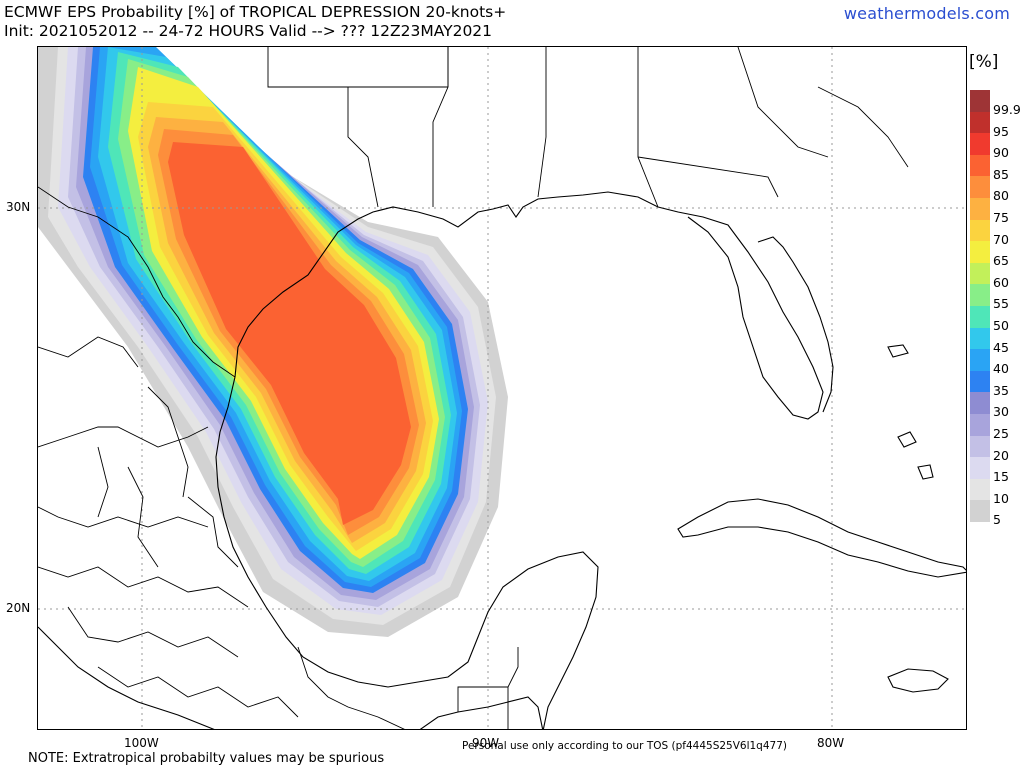 The image size is (1024, 768). I want to click on site-link: weathermodels.com, so click(926, 13).